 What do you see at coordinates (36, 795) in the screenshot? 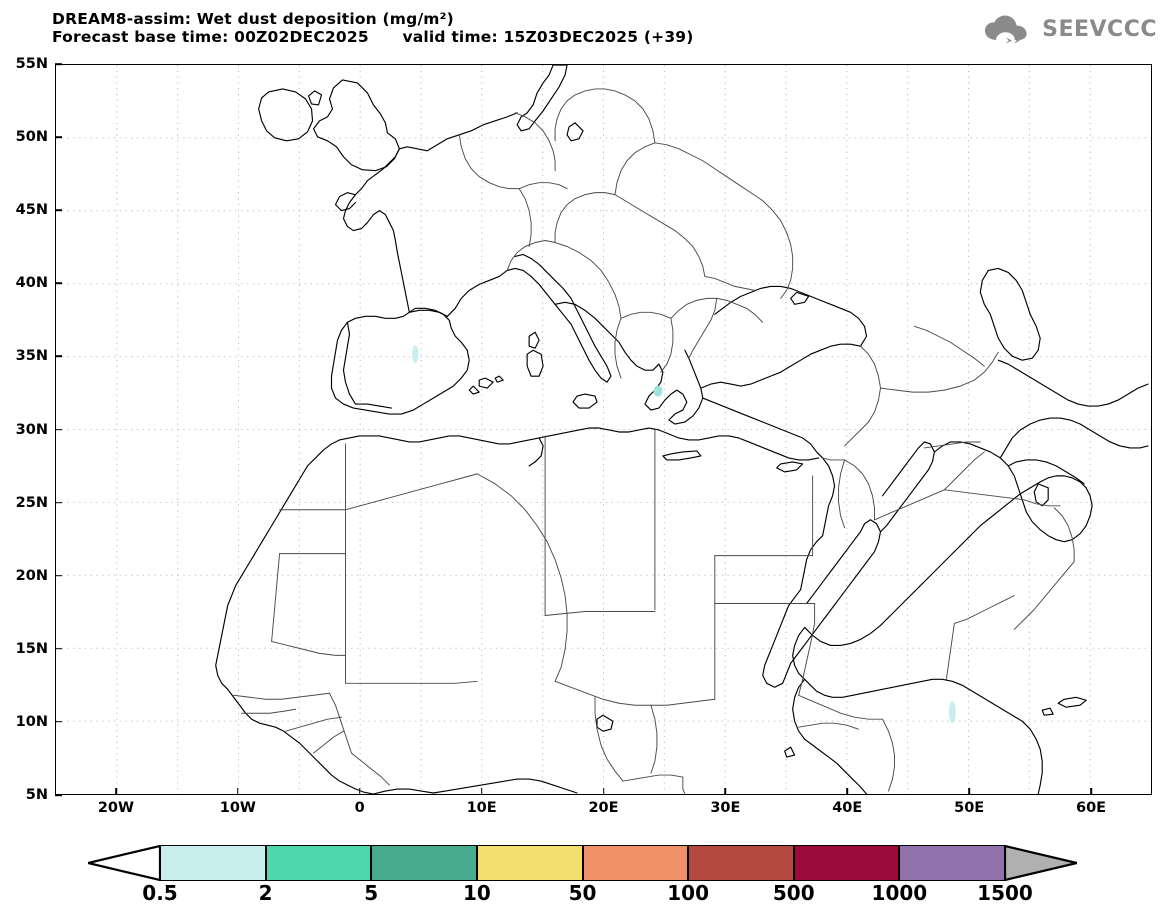
I see `y-axis-tick-label: 5N` at bounding box center [36, 795].